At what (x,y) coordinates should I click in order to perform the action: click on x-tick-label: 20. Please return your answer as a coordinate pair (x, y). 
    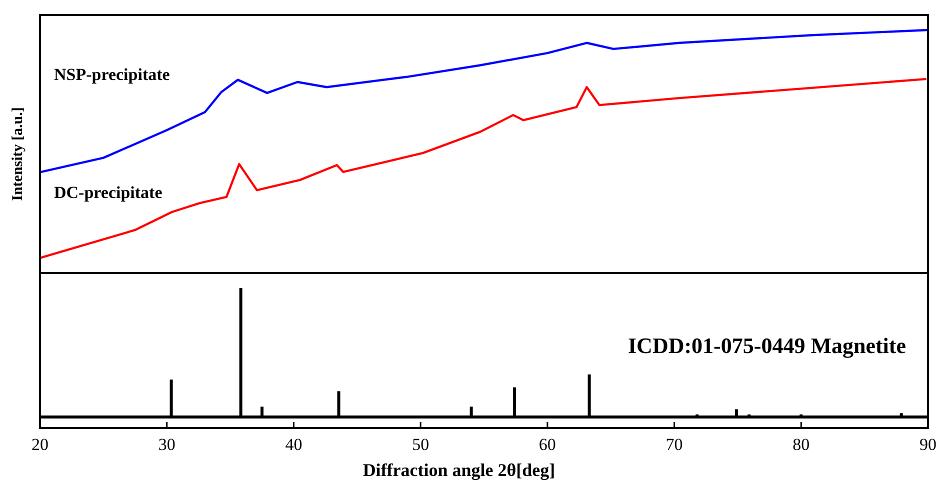
    Looking at the image, I should click on (40, 444).